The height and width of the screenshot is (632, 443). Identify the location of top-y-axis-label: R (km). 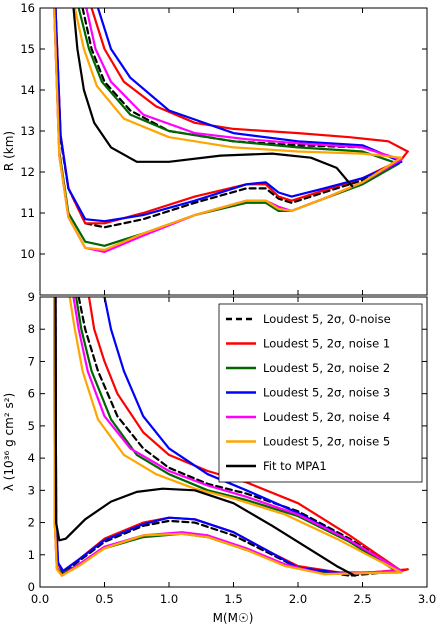
(9, 151).